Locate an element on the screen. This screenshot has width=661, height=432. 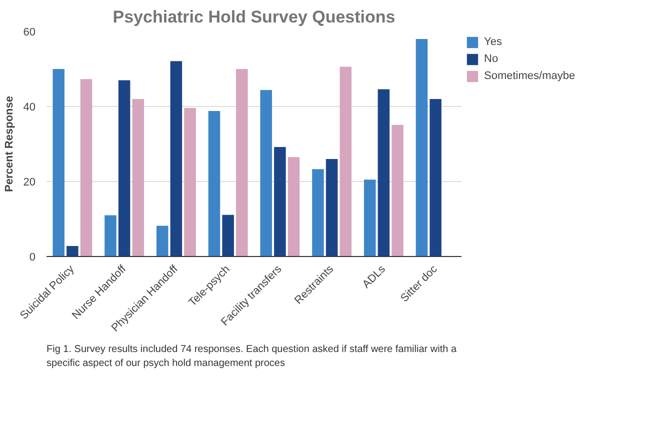
caption: Fig 1. Survey results included 74 responses. Each question asked if staff were familiar with a specific aspect of our psych hold management proces is located at coordinates (251, 356).